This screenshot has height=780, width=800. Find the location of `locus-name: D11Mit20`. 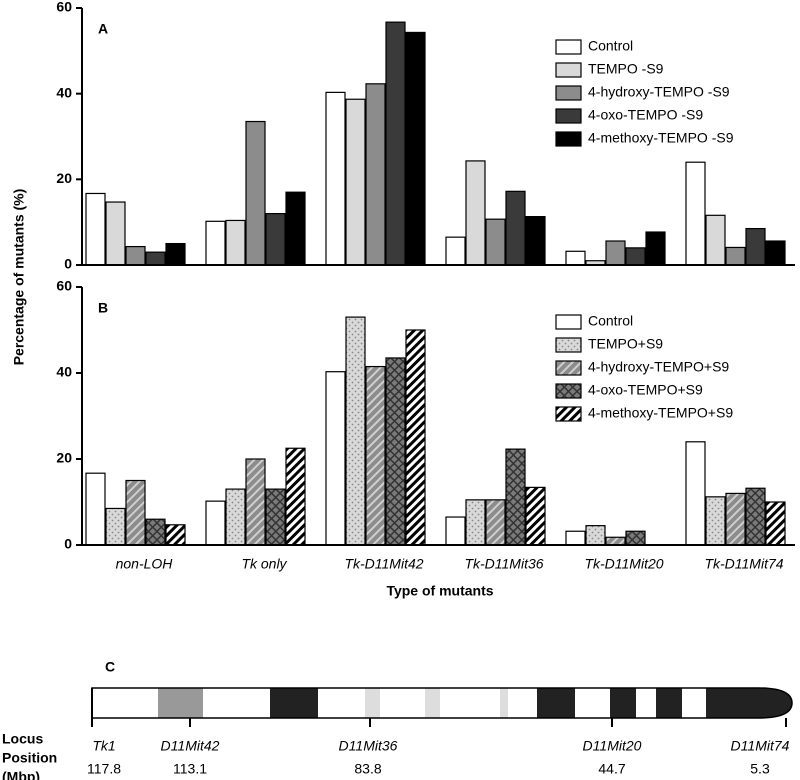

locus-name: D11Mit20 is located at coordinates (612, 746).